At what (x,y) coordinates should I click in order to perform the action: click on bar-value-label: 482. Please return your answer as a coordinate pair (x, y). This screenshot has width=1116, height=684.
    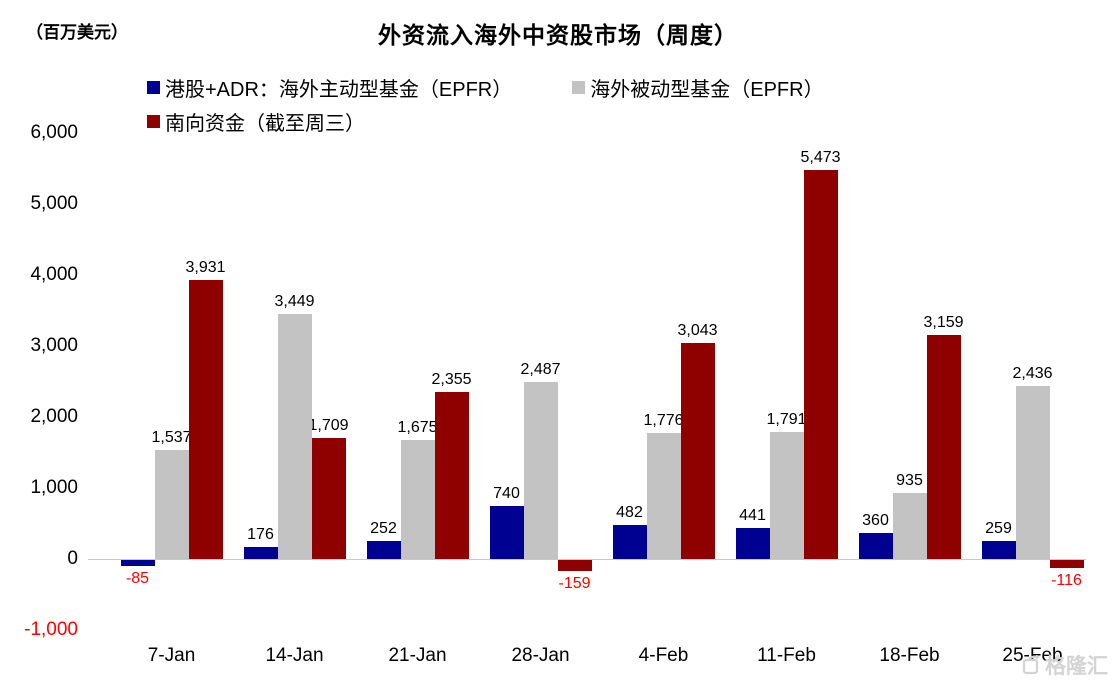
    Looking at the image, I should click on (629, 512).